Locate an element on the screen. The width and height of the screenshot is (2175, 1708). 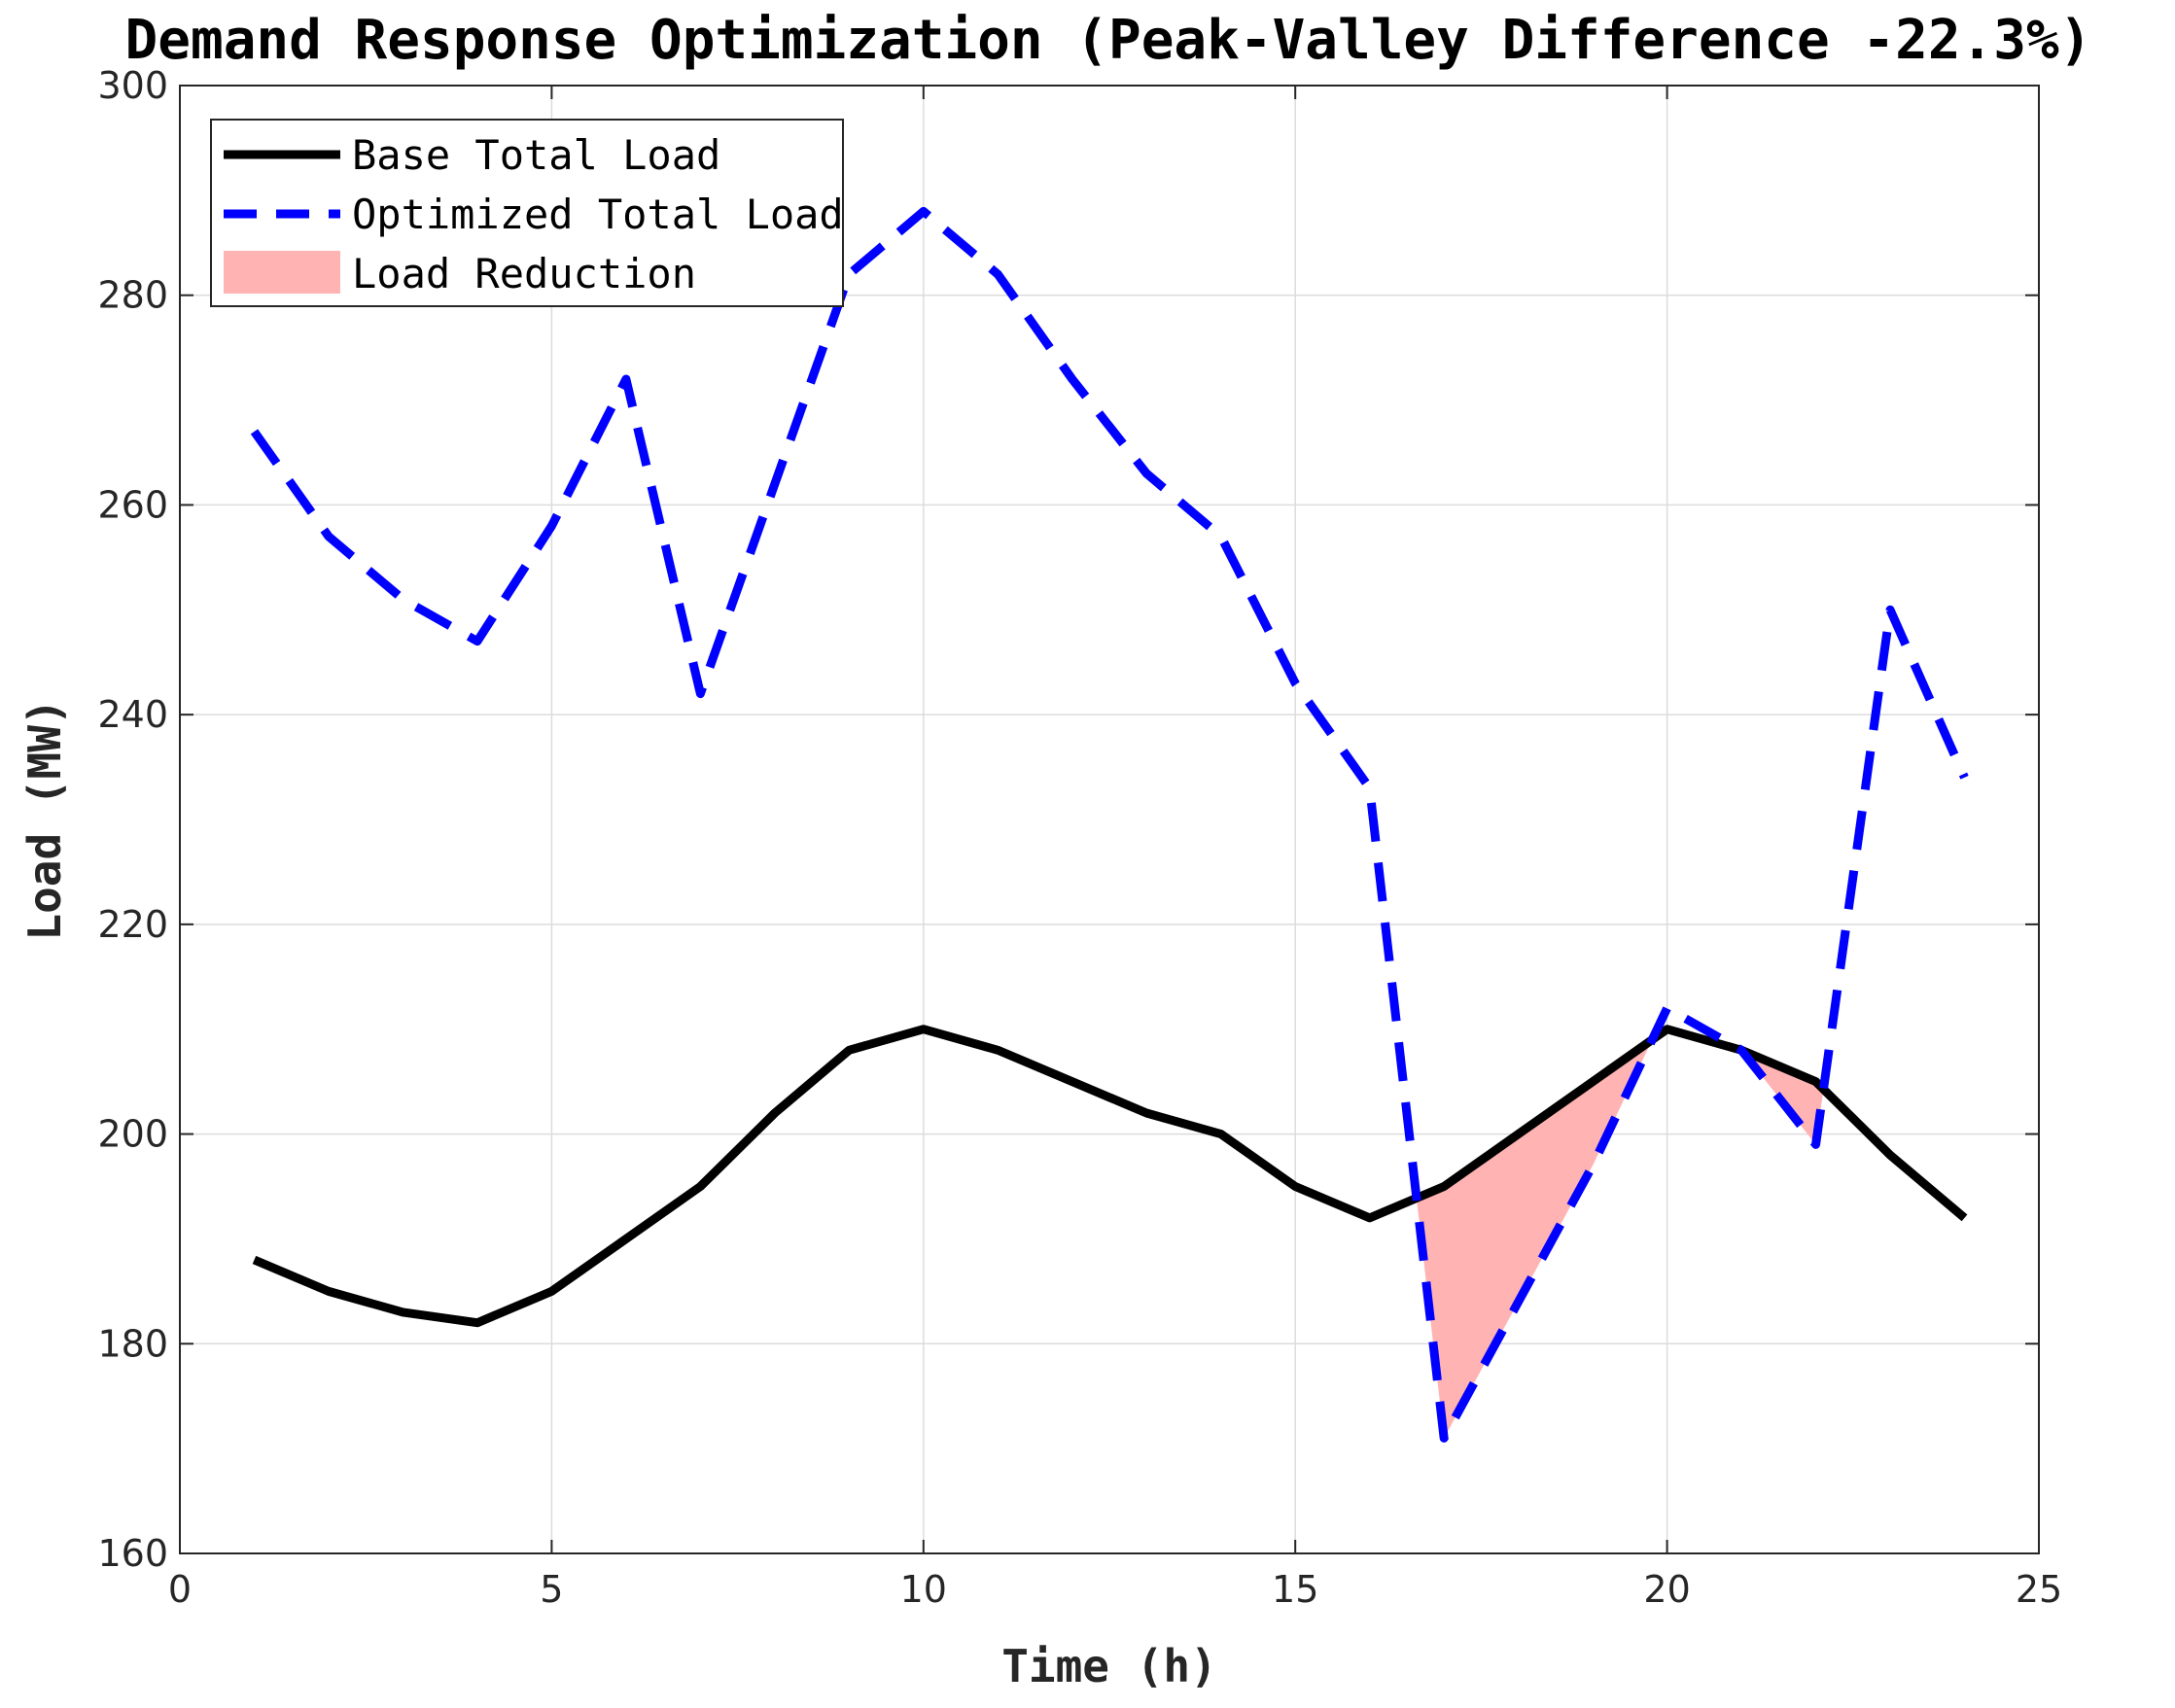
legend-label-base-load: Base Total Load is located at coordinates (536, 155).